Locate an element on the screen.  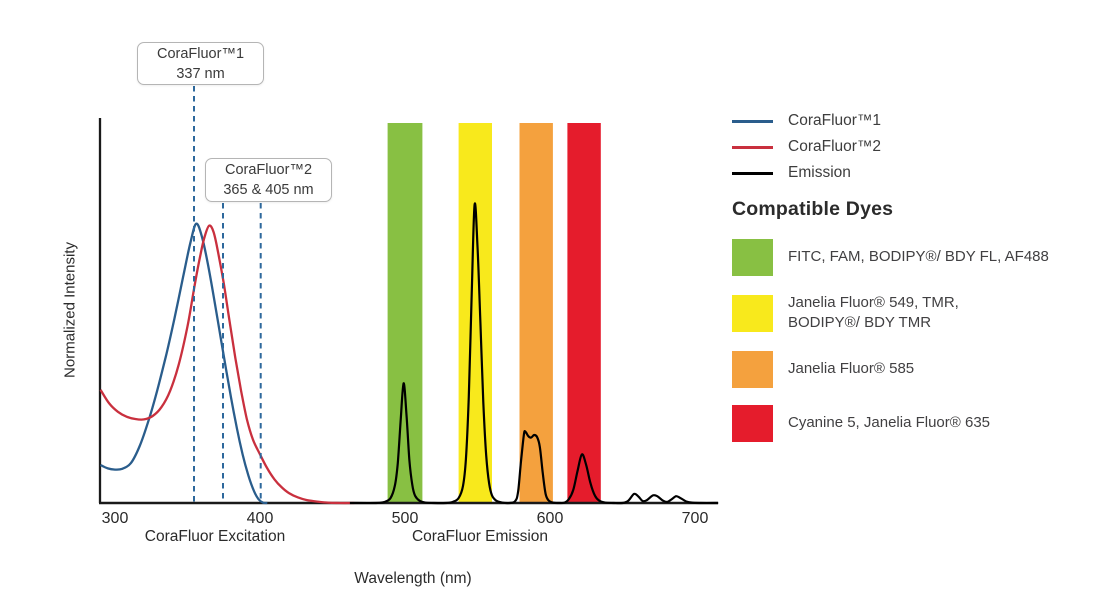
dye-color-swatch-yellow is located at coordinates (752, 313).